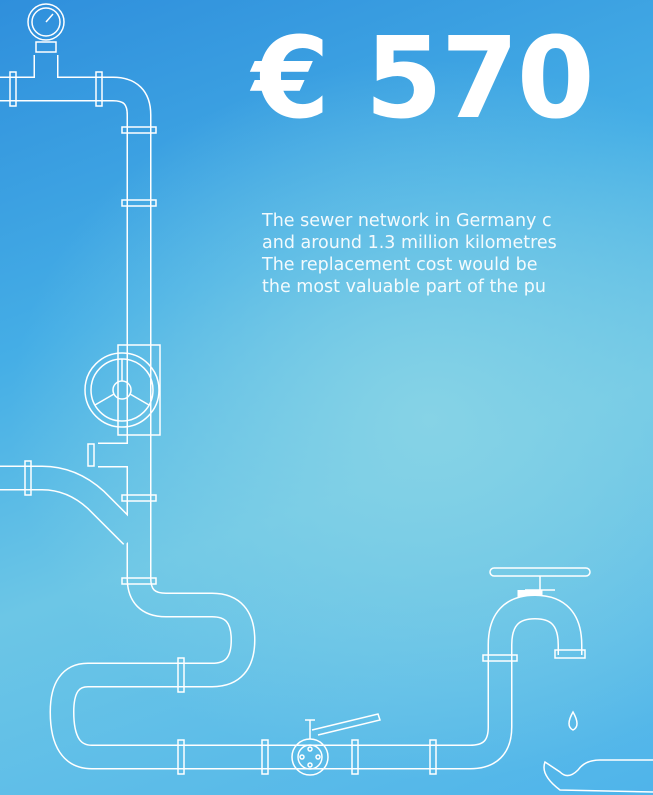 The height and width of the screenshot is (795, 653). What do you see at coordinates (407, 221) in the screenshot?
I see `paragraph-line: The sewer network in Germany c` at bounding box center [407, 221].